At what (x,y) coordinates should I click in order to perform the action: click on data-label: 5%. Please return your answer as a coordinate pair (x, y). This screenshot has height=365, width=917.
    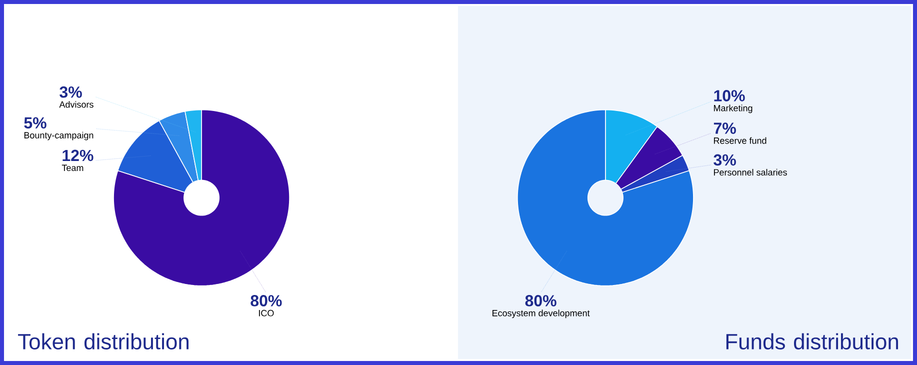
    Looking at the image, I should click on (35, 123).